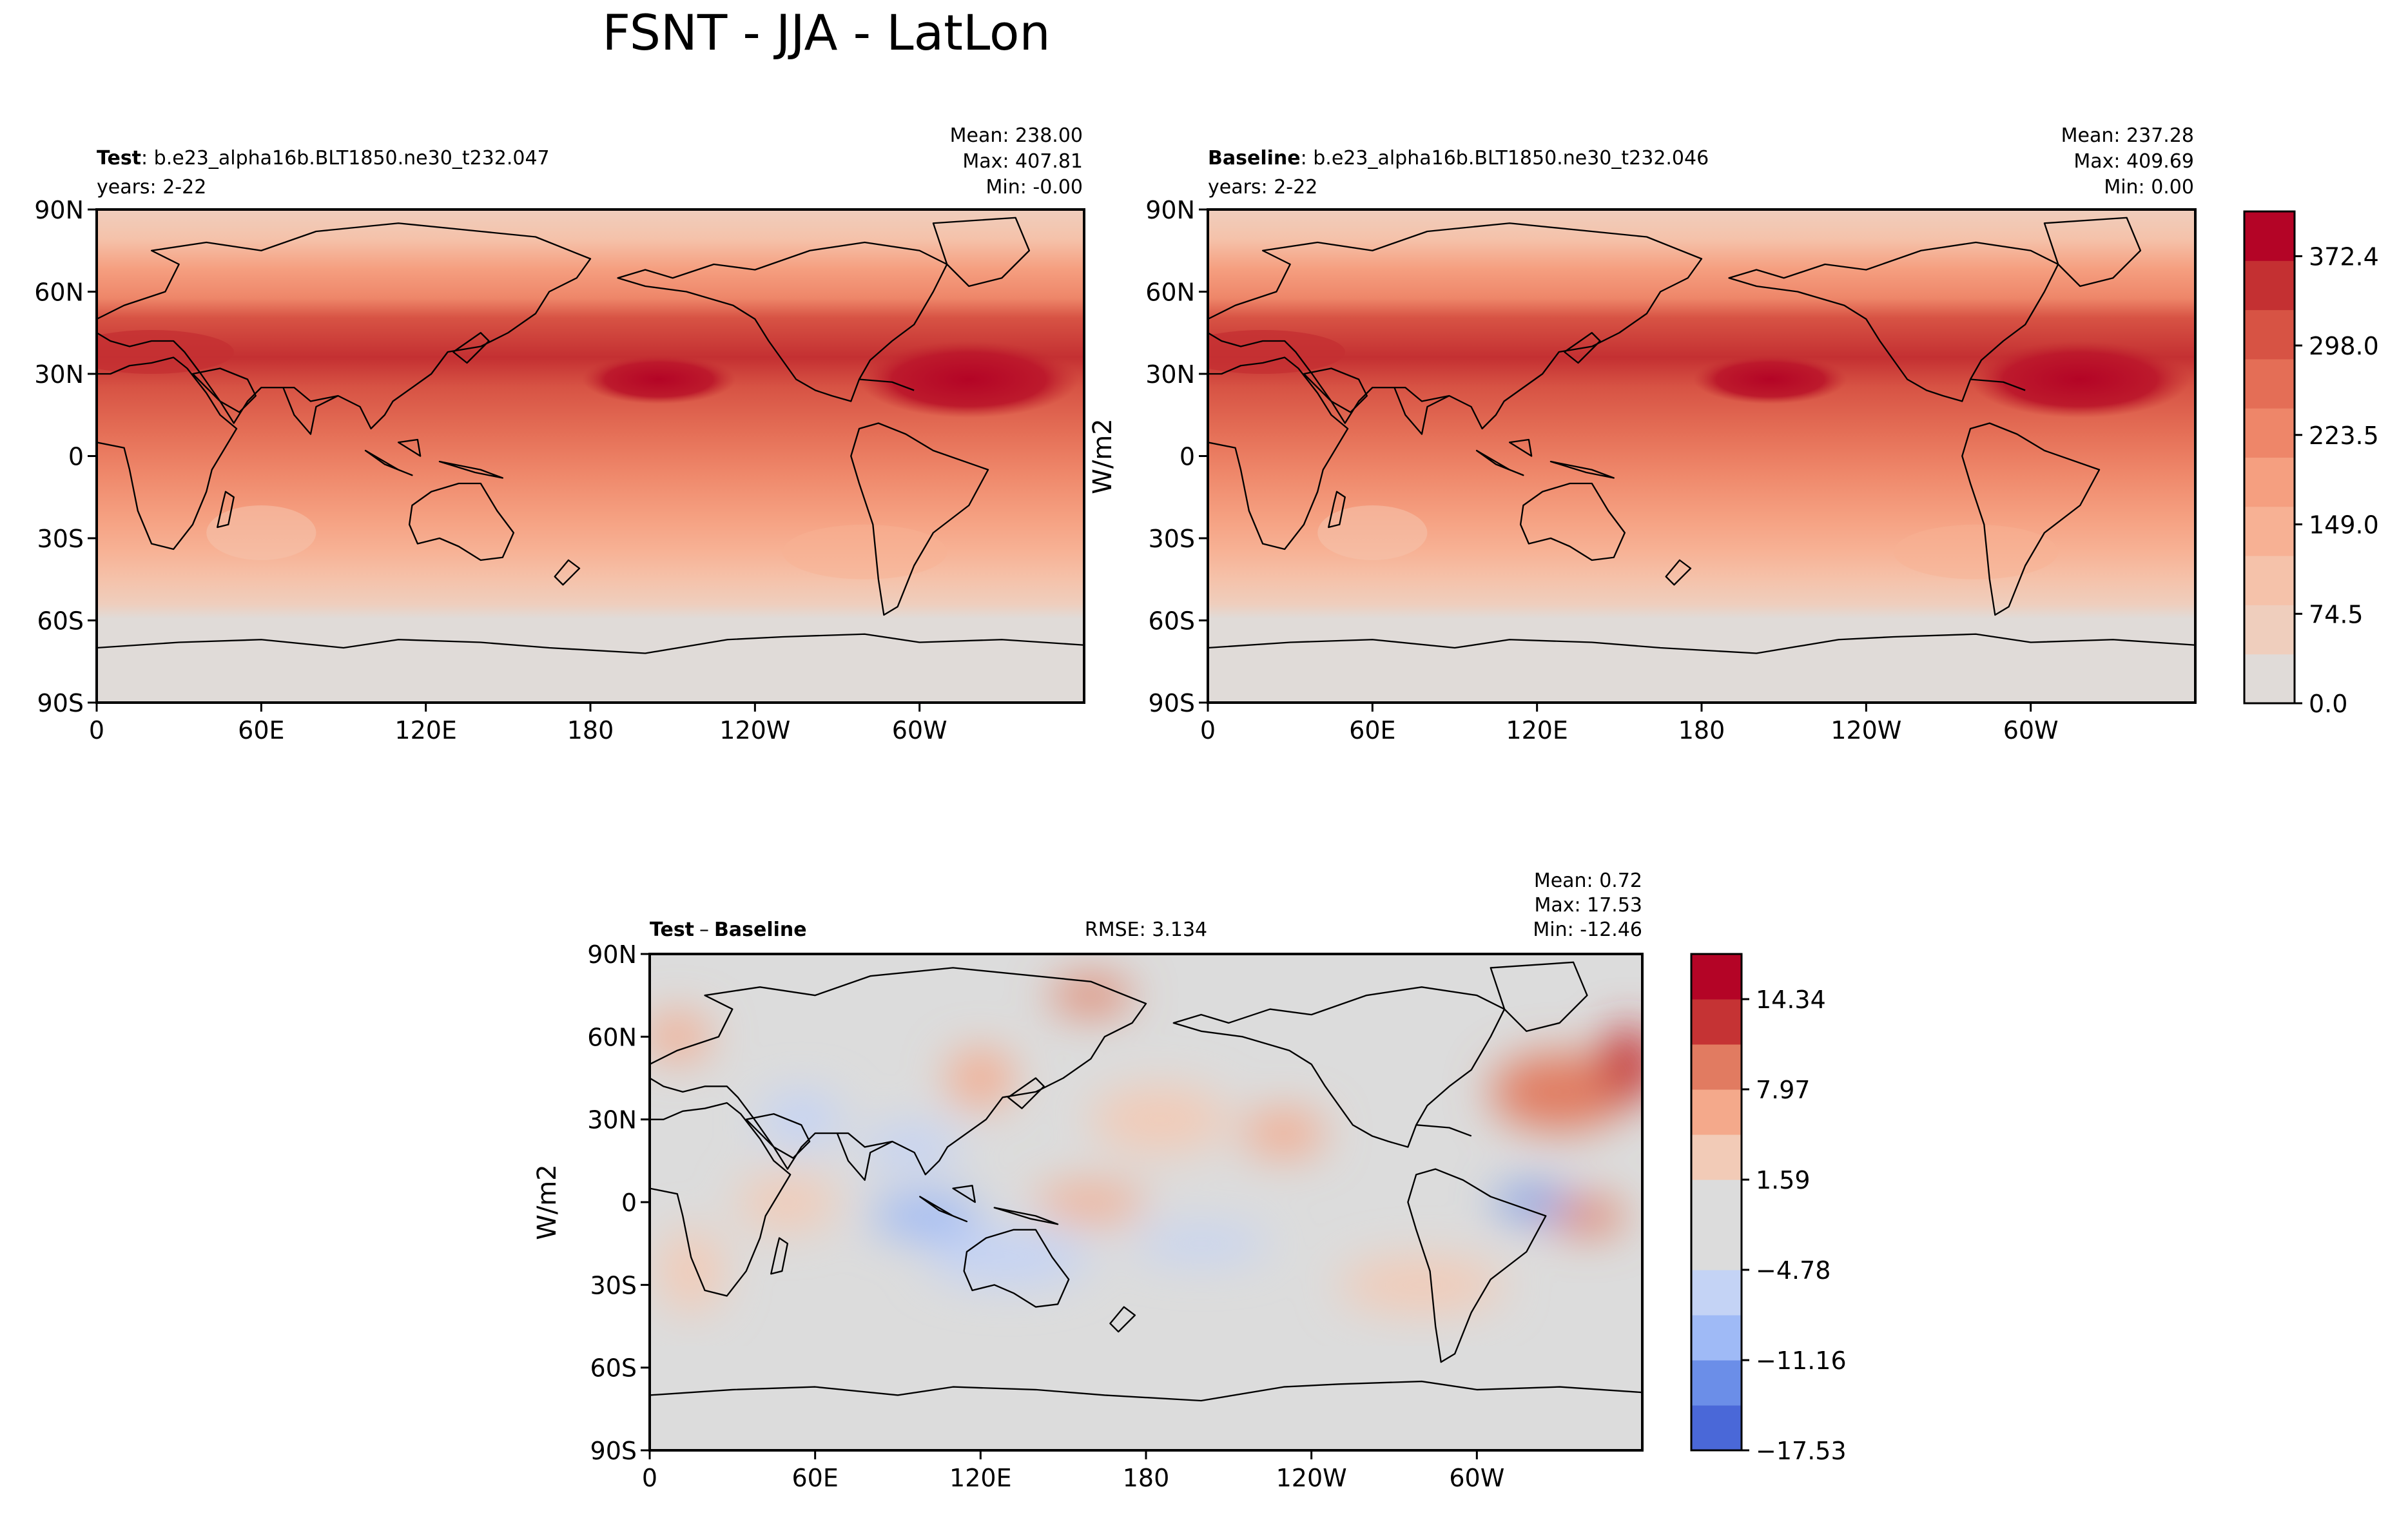 The height and width of the screenshot is (1518, 2408). Describe the element at coordinates (2328, 704) in the screenshot. I see `colorbar-tick-label: 0.0` at that location.